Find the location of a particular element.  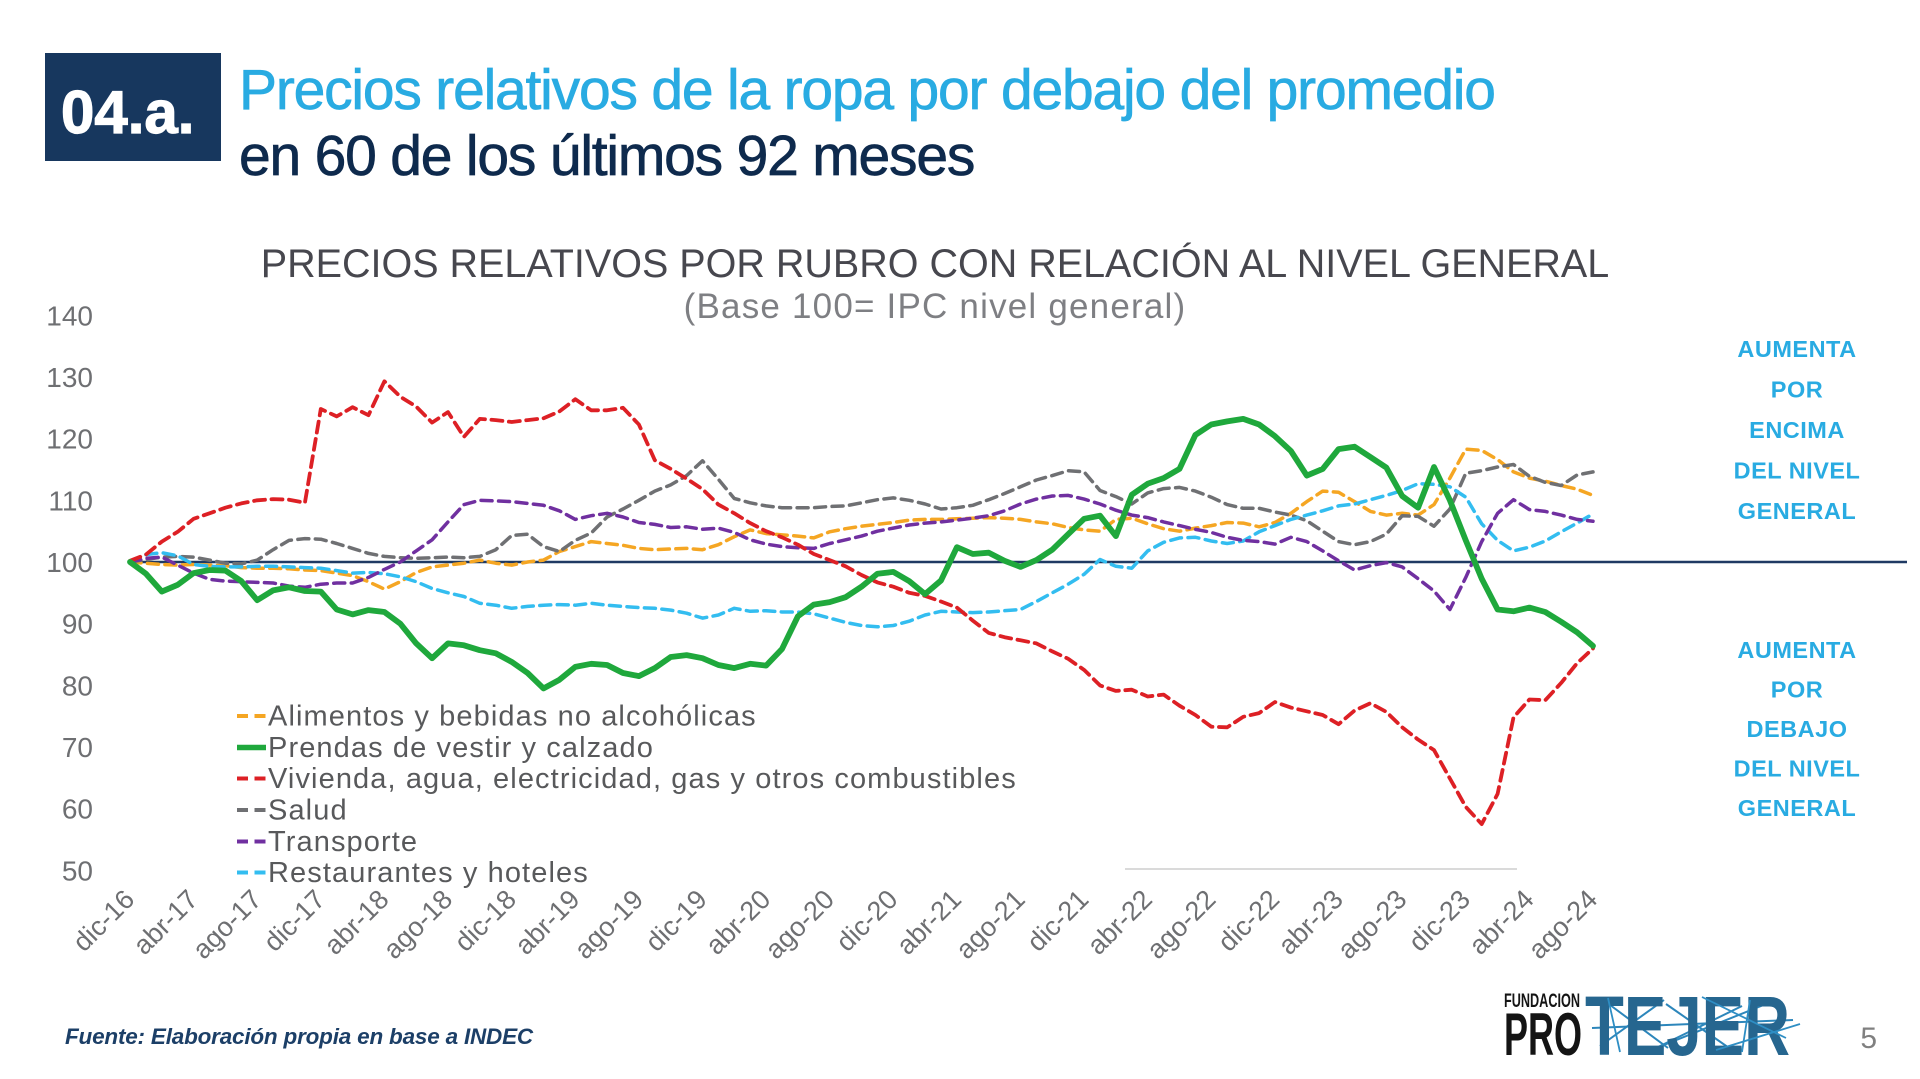

svg-text: 120 is located at coordinates (69, 439).